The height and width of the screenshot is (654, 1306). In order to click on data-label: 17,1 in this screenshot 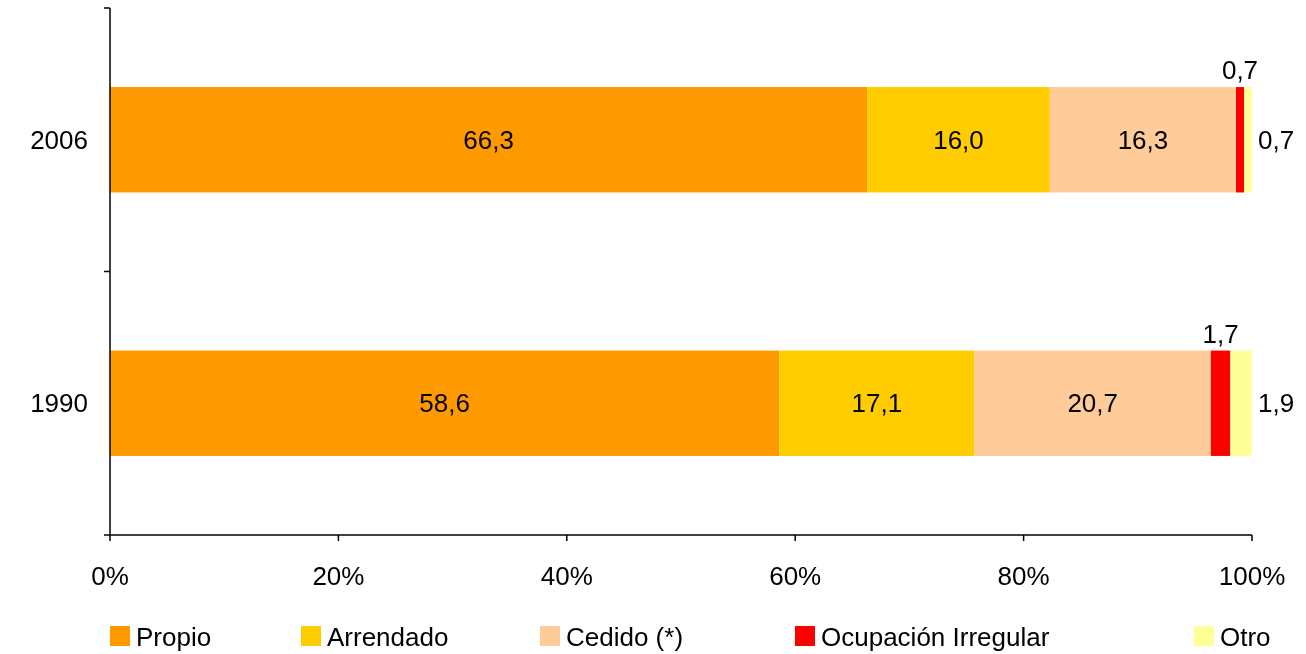, I will do `click(877, 403)`.